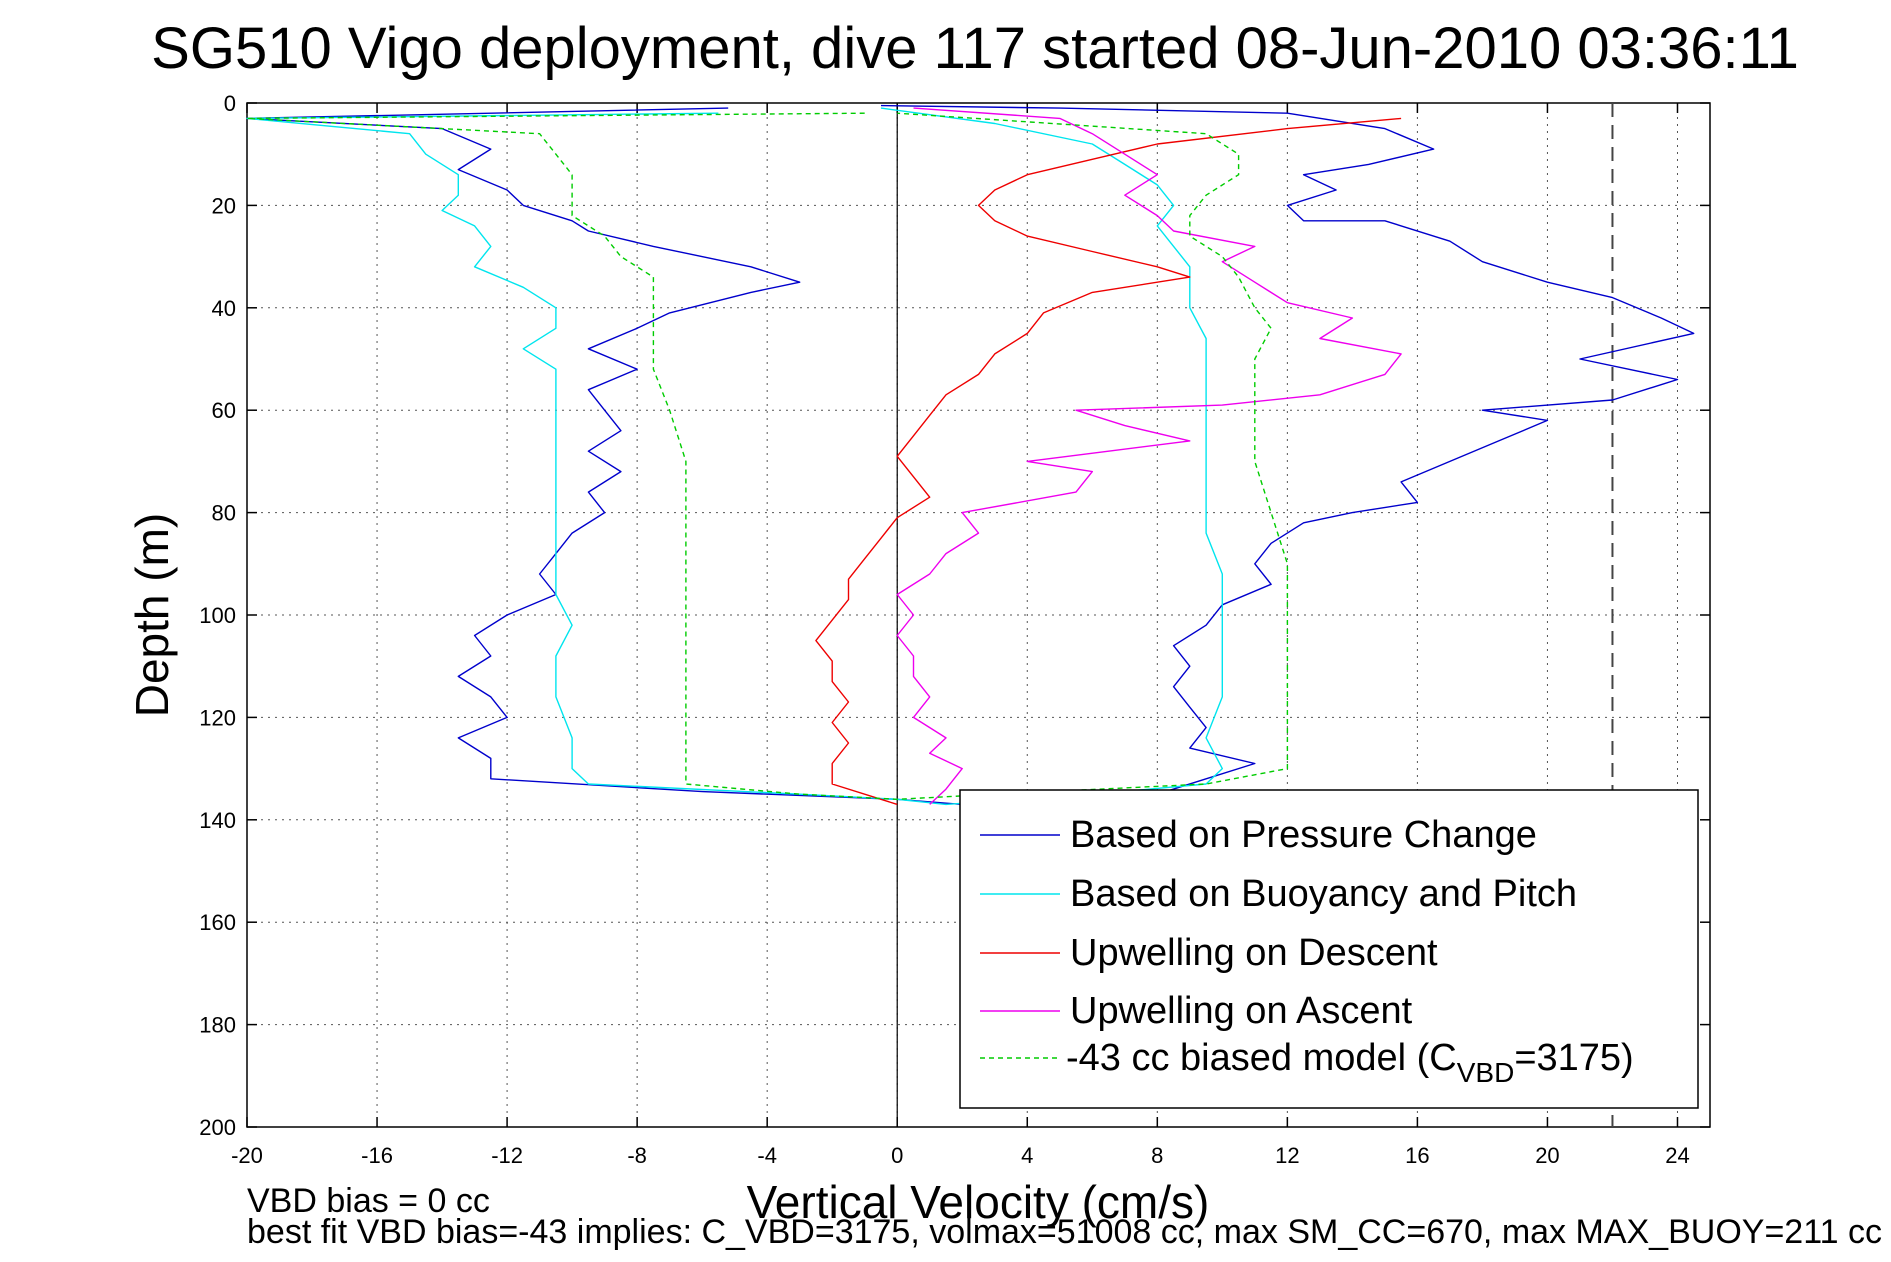  Describe the element at coordinates (897, 1155) in the screenshot. I see `x-tick-label: 0` at that location.